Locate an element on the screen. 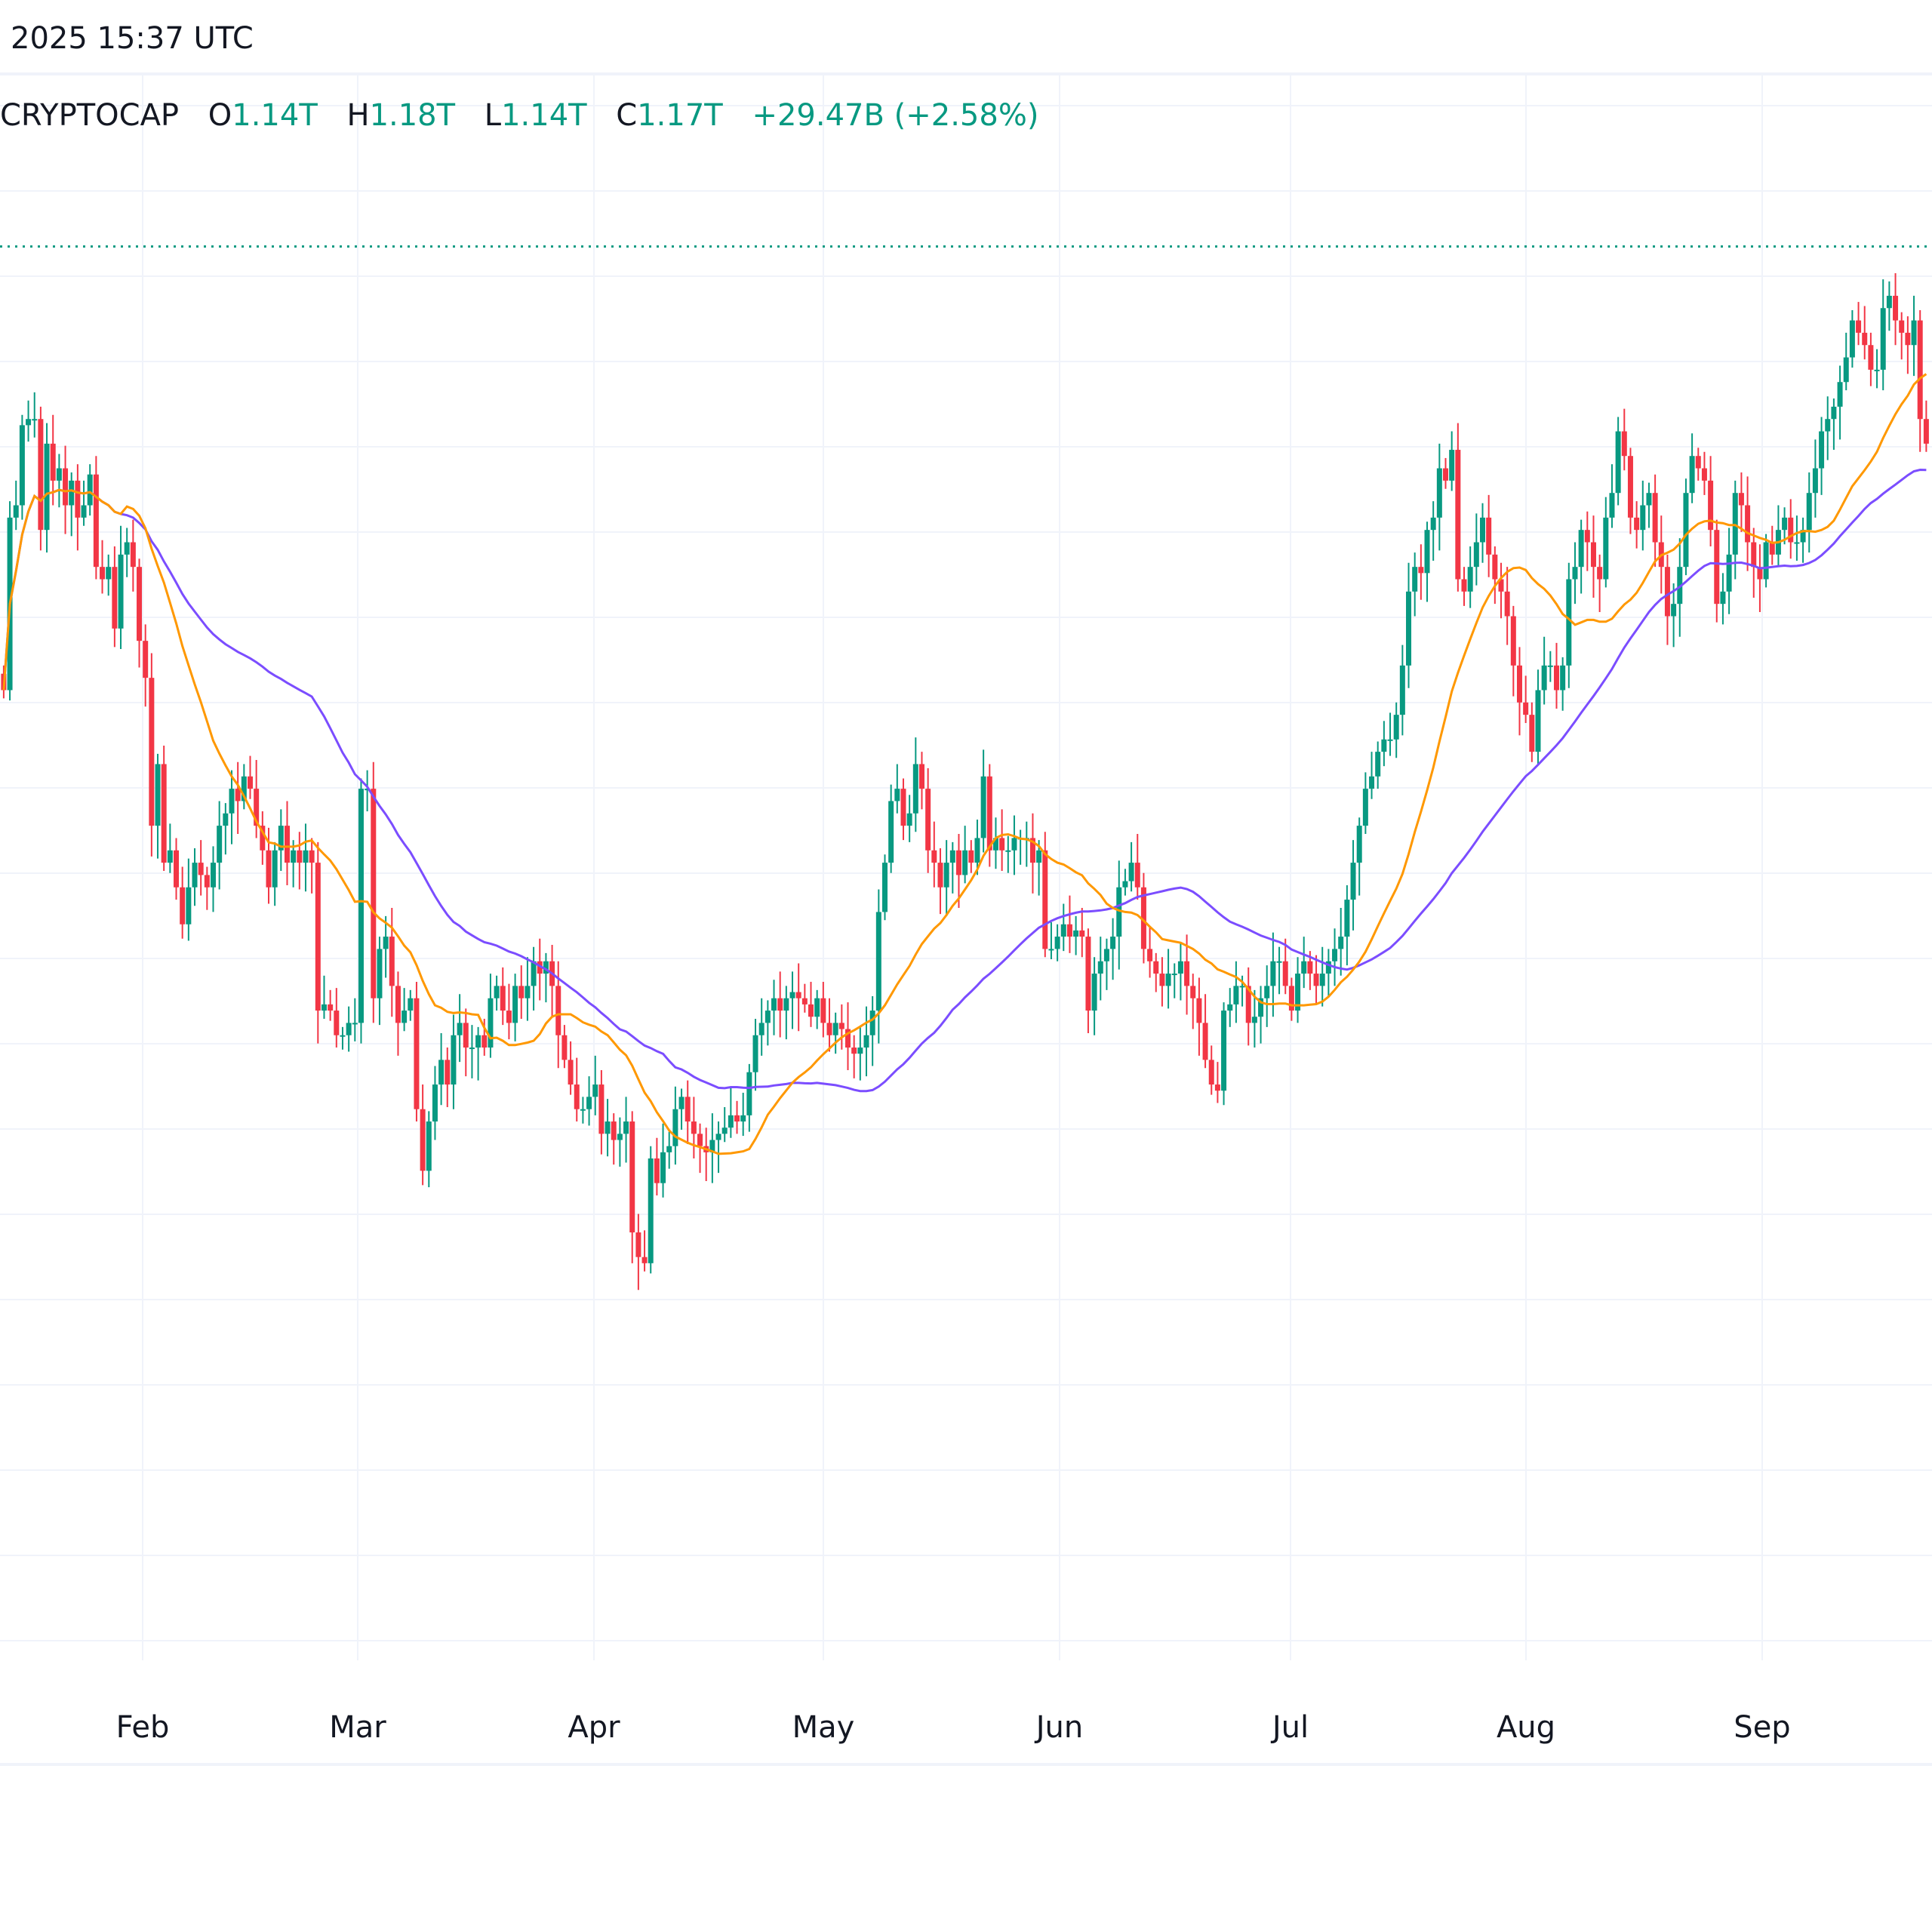 The width and height of the screenshot is (1932, 1932). time-axis is located at coordinates (966, 1711).